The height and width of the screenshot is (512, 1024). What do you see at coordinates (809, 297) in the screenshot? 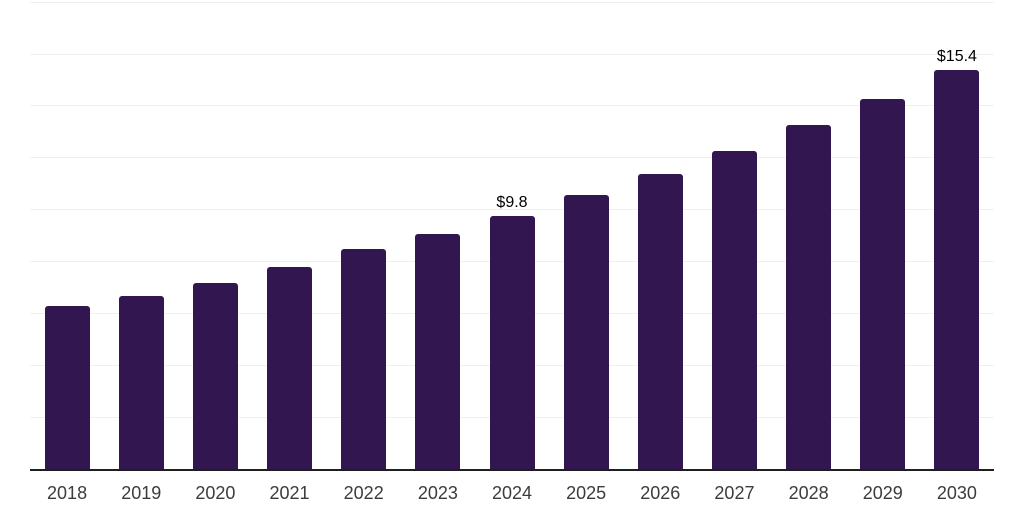
I see `bar-2028` at bounding box center [809, 297].